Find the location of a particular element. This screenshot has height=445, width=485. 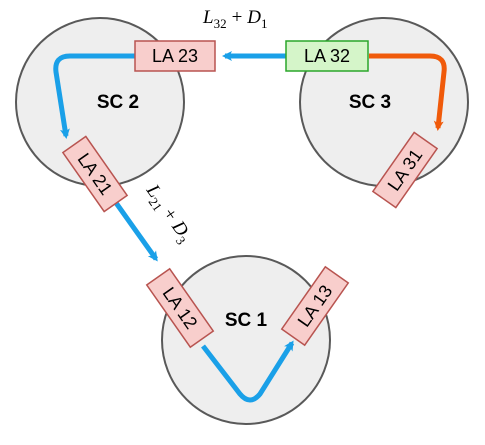

edge-label-left-text: L21+D3 is located at coordinates (167, 213).